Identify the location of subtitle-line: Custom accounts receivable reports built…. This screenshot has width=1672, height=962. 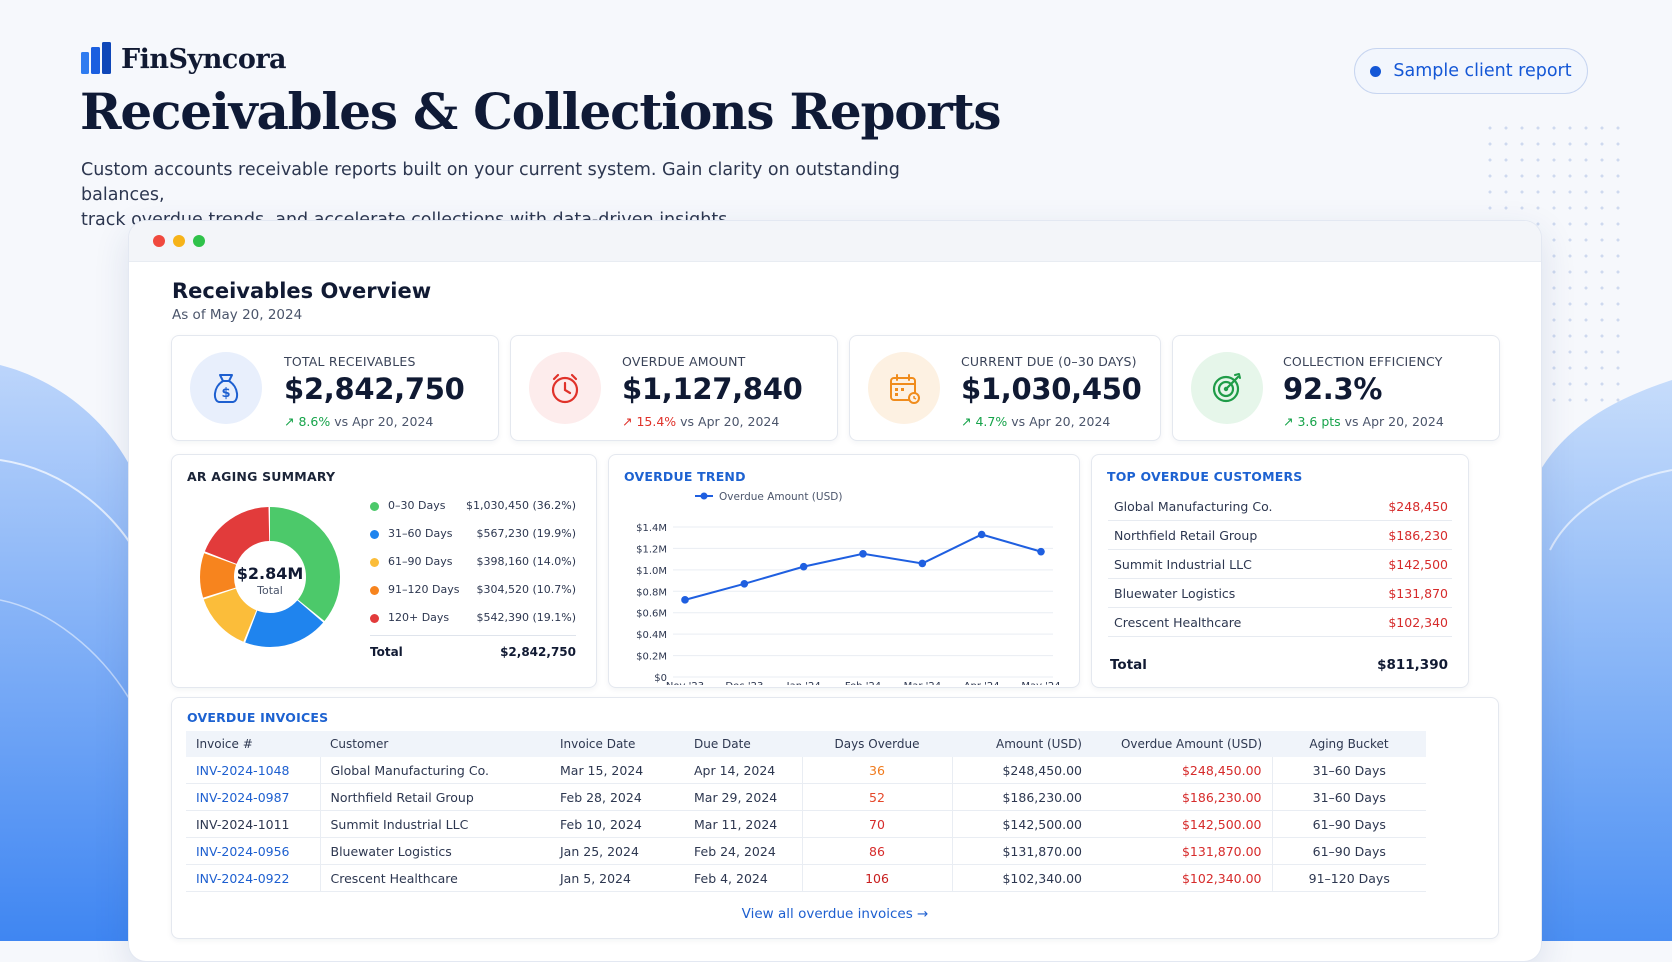
(490, 182).